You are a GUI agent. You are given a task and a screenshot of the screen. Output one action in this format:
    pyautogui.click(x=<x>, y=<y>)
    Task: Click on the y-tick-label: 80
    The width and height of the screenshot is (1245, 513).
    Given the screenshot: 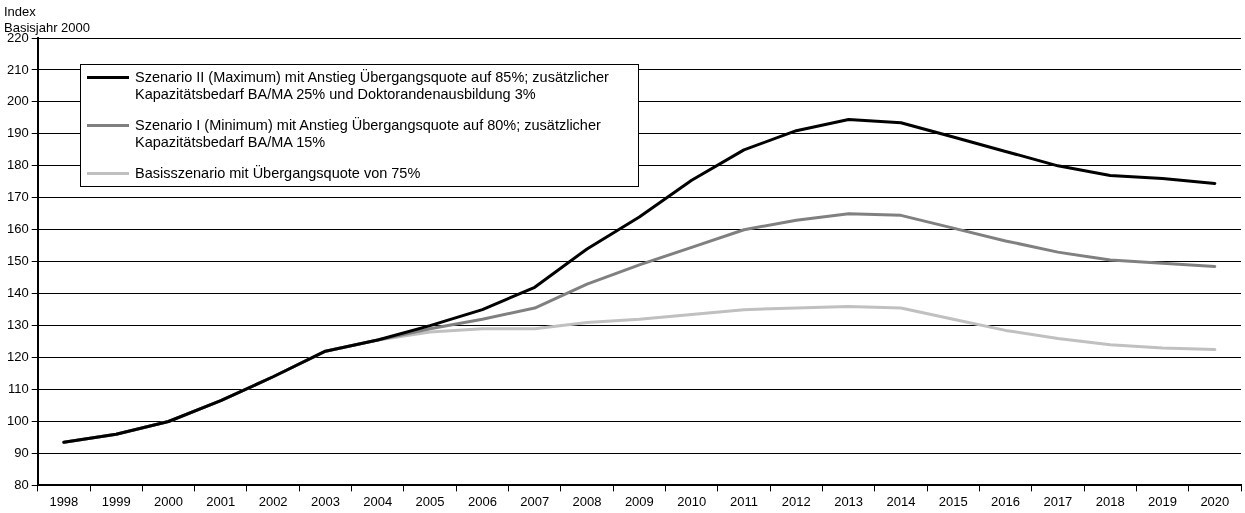 What is the action you would take?
    pyautogui.click(x=21, y=484)
    